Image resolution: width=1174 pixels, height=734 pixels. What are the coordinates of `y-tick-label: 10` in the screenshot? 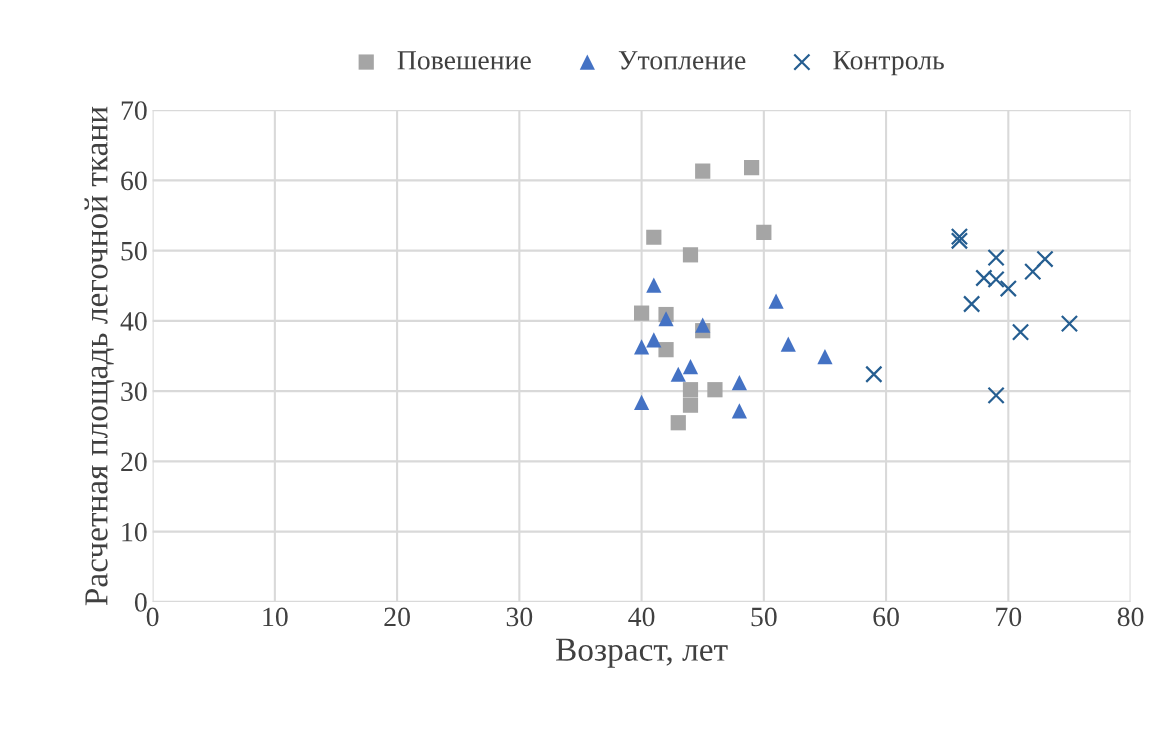 It's located at (134, 532).